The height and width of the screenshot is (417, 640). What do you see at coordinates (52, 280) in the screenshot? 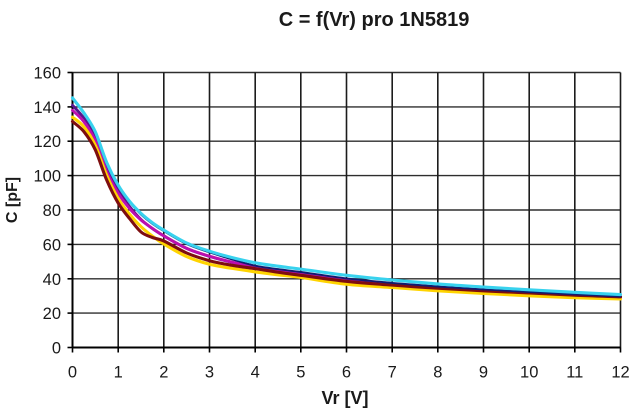
I see `svg-text: 40` at bounding box center [52, 280].